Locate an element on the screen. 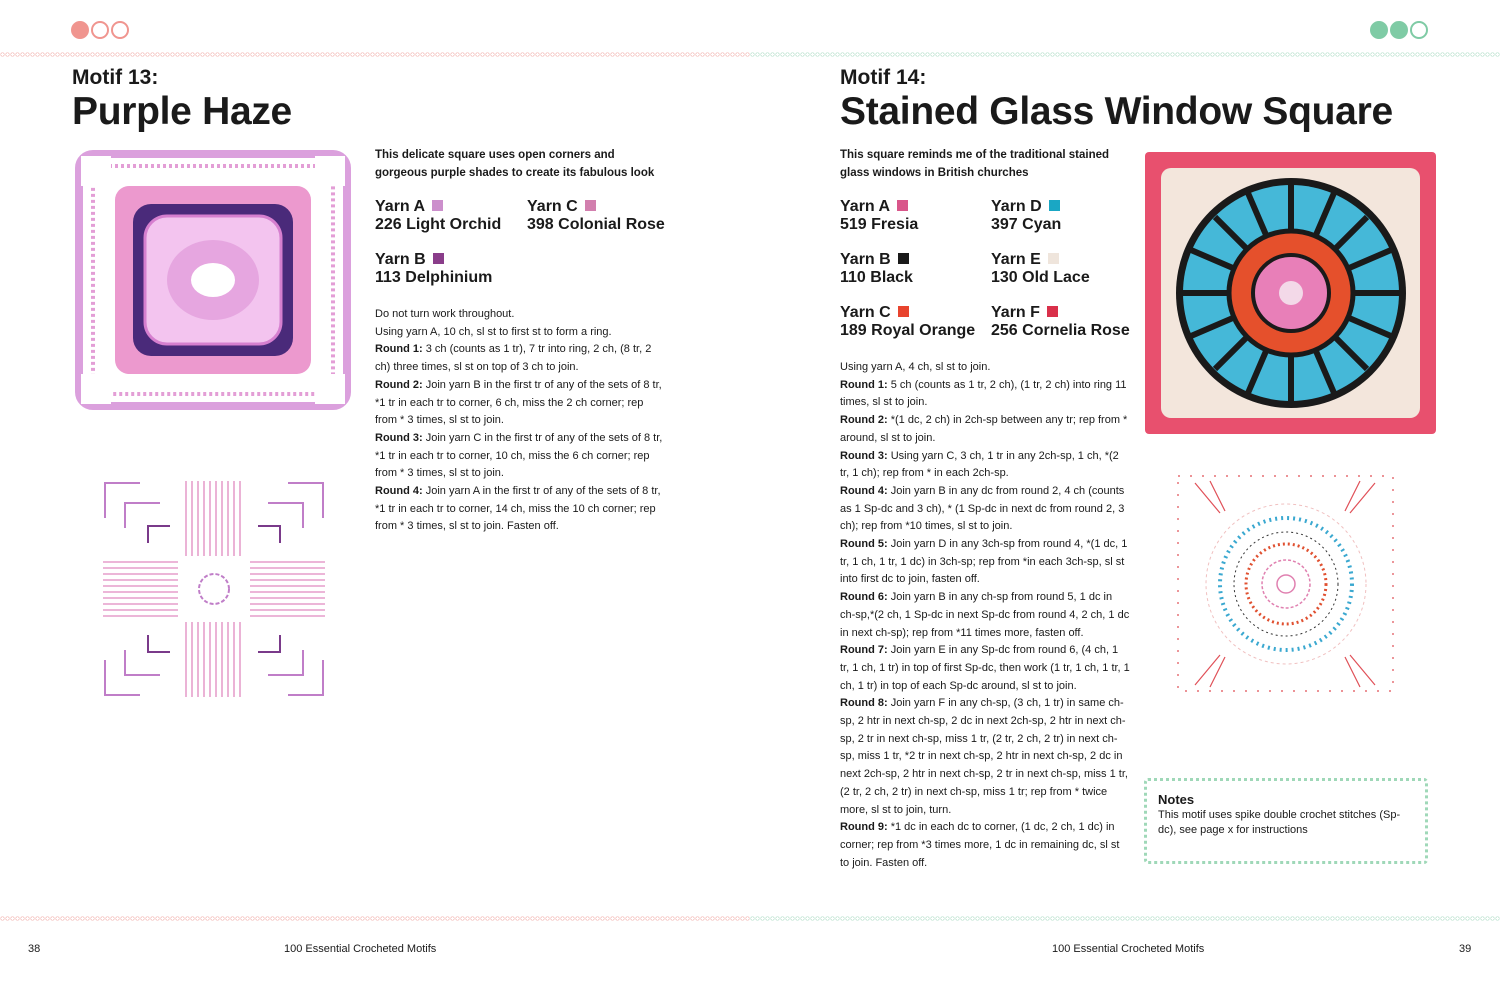  yarn-f: Yarn F 256 Cornelia Rose is located at coordinates (1060, 322).